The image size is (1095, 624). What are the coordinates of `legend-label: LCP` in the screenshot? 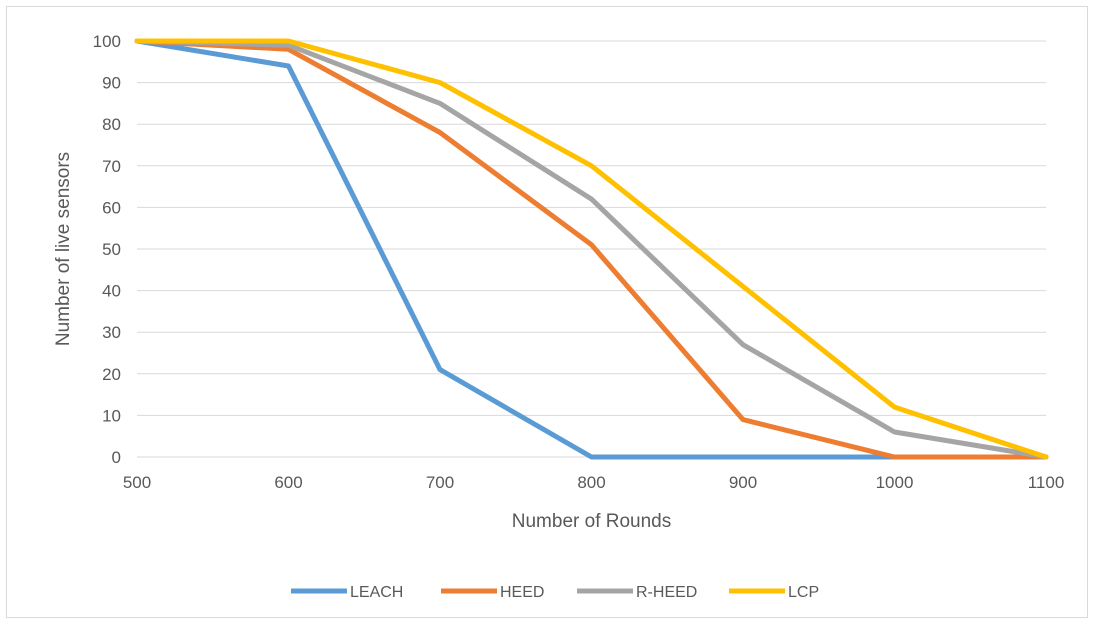 It's located at (803, 592).